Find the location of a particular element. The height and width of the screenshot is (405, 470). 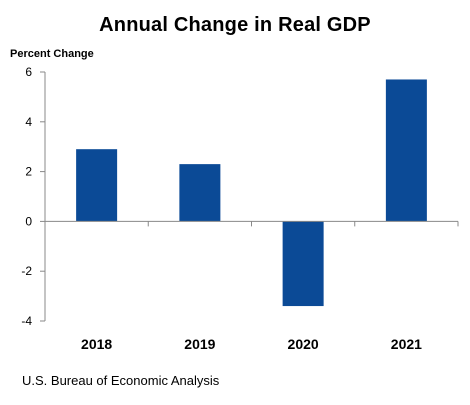

bar-2020 is located at coordinates (303, 264).